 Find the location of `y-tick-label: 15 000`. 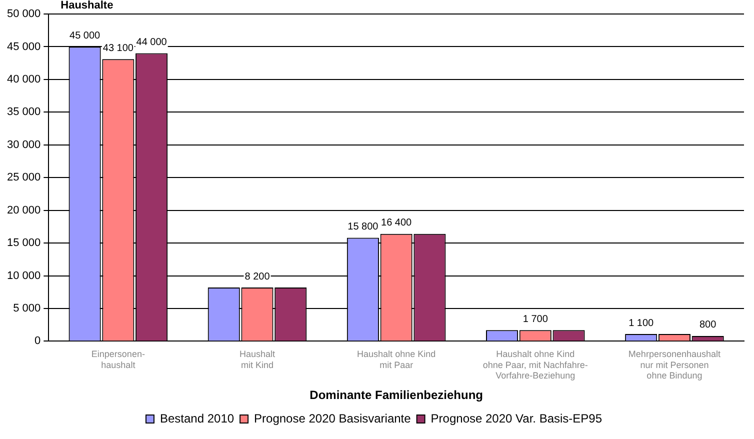

y-tick-label: 15 000 is located at coordinates (23, 243).